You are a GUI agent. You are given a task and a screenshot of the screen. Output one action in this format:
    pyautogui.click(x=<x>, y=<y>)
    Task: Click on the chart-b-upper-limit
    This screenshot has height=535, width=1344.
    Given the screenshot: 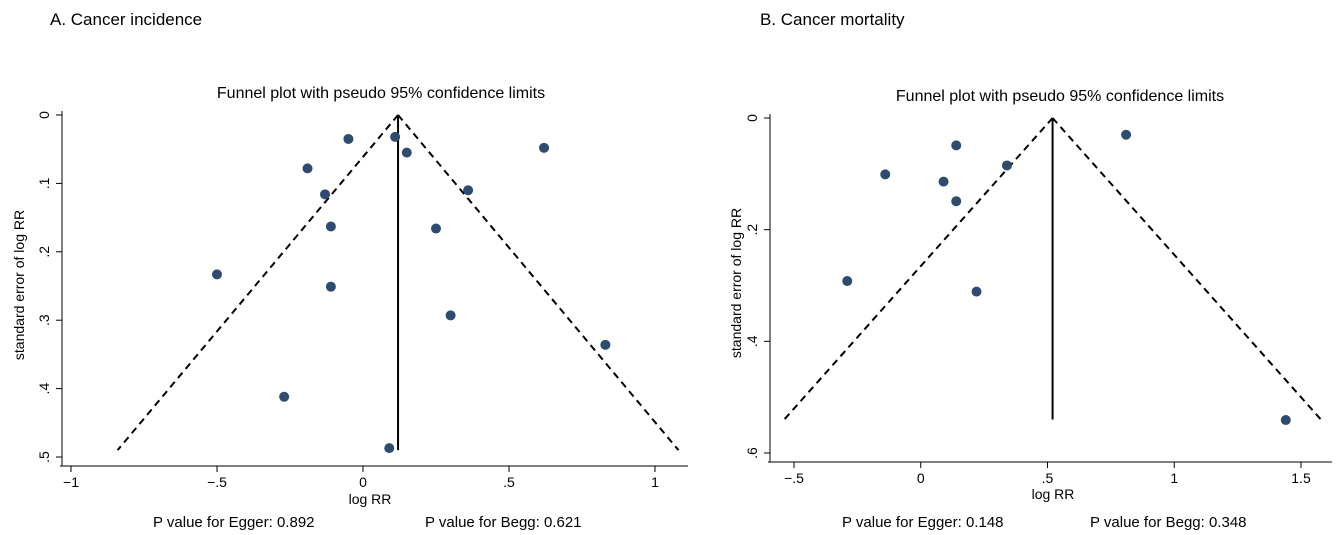 What is the action you would take?
    pyautogui.click(x=1186, y=269)
    